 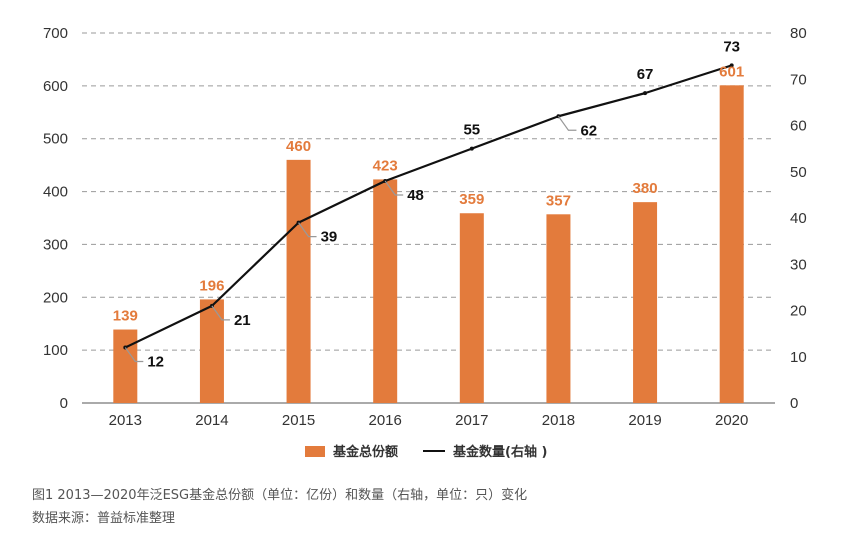 I want to click on legend-swatch-bar, so click(x=315, y=451).